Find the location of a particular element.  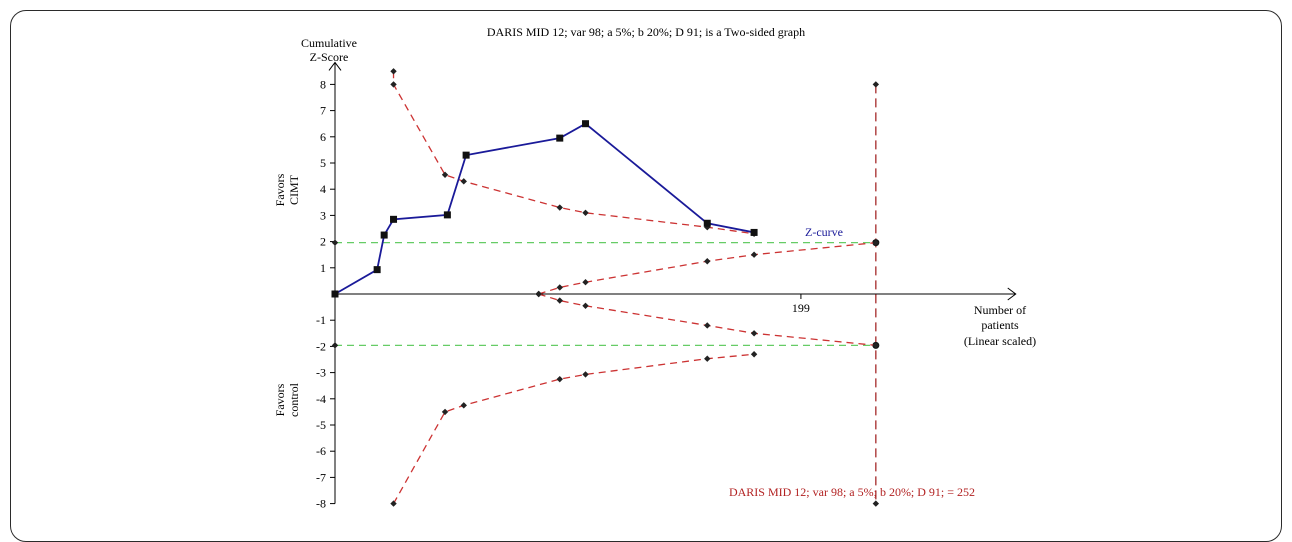

y-axis-label-line2: Z-Score is located at coordinates (329, 57).